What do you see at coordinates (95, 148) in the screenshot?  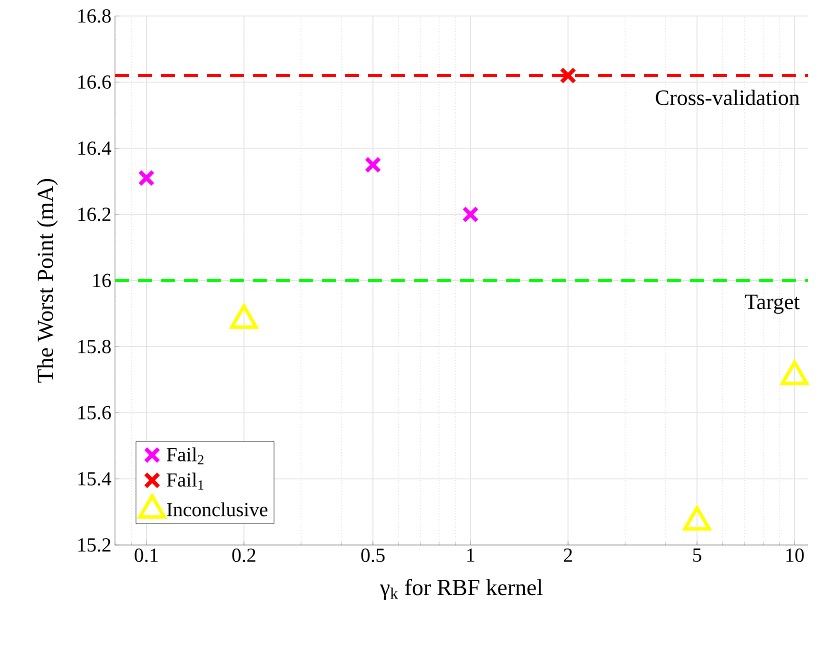 I see `y-tick-label: 16.4` at bounding box center [95, 148].